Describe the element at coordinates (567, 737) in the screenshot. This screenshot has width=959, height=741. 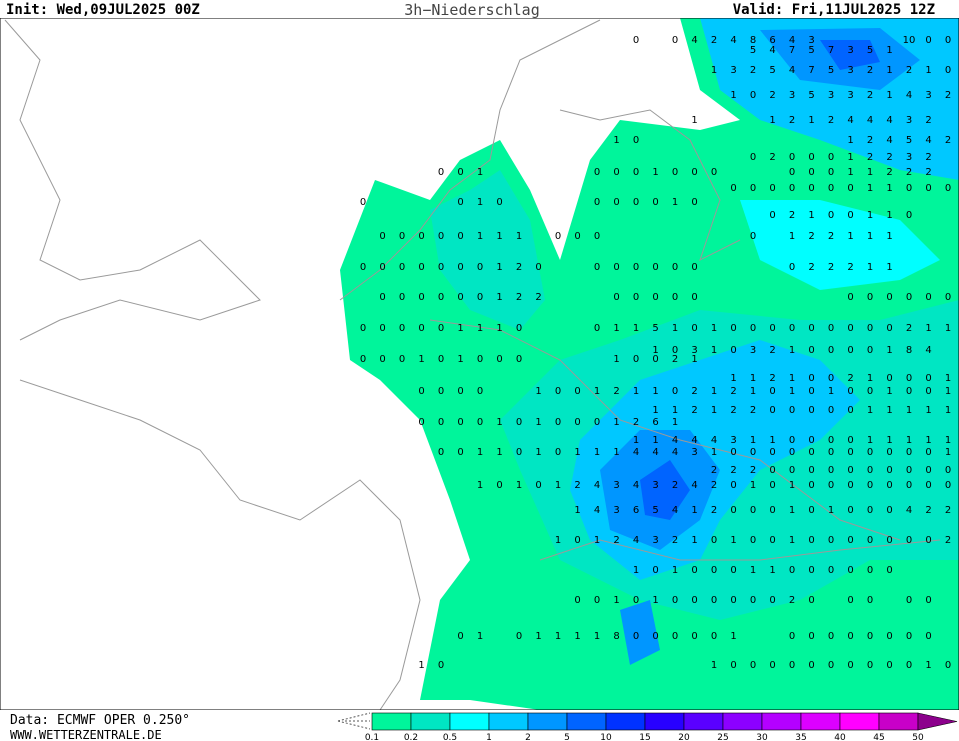
I see `colorbar-label: 5` at that location.